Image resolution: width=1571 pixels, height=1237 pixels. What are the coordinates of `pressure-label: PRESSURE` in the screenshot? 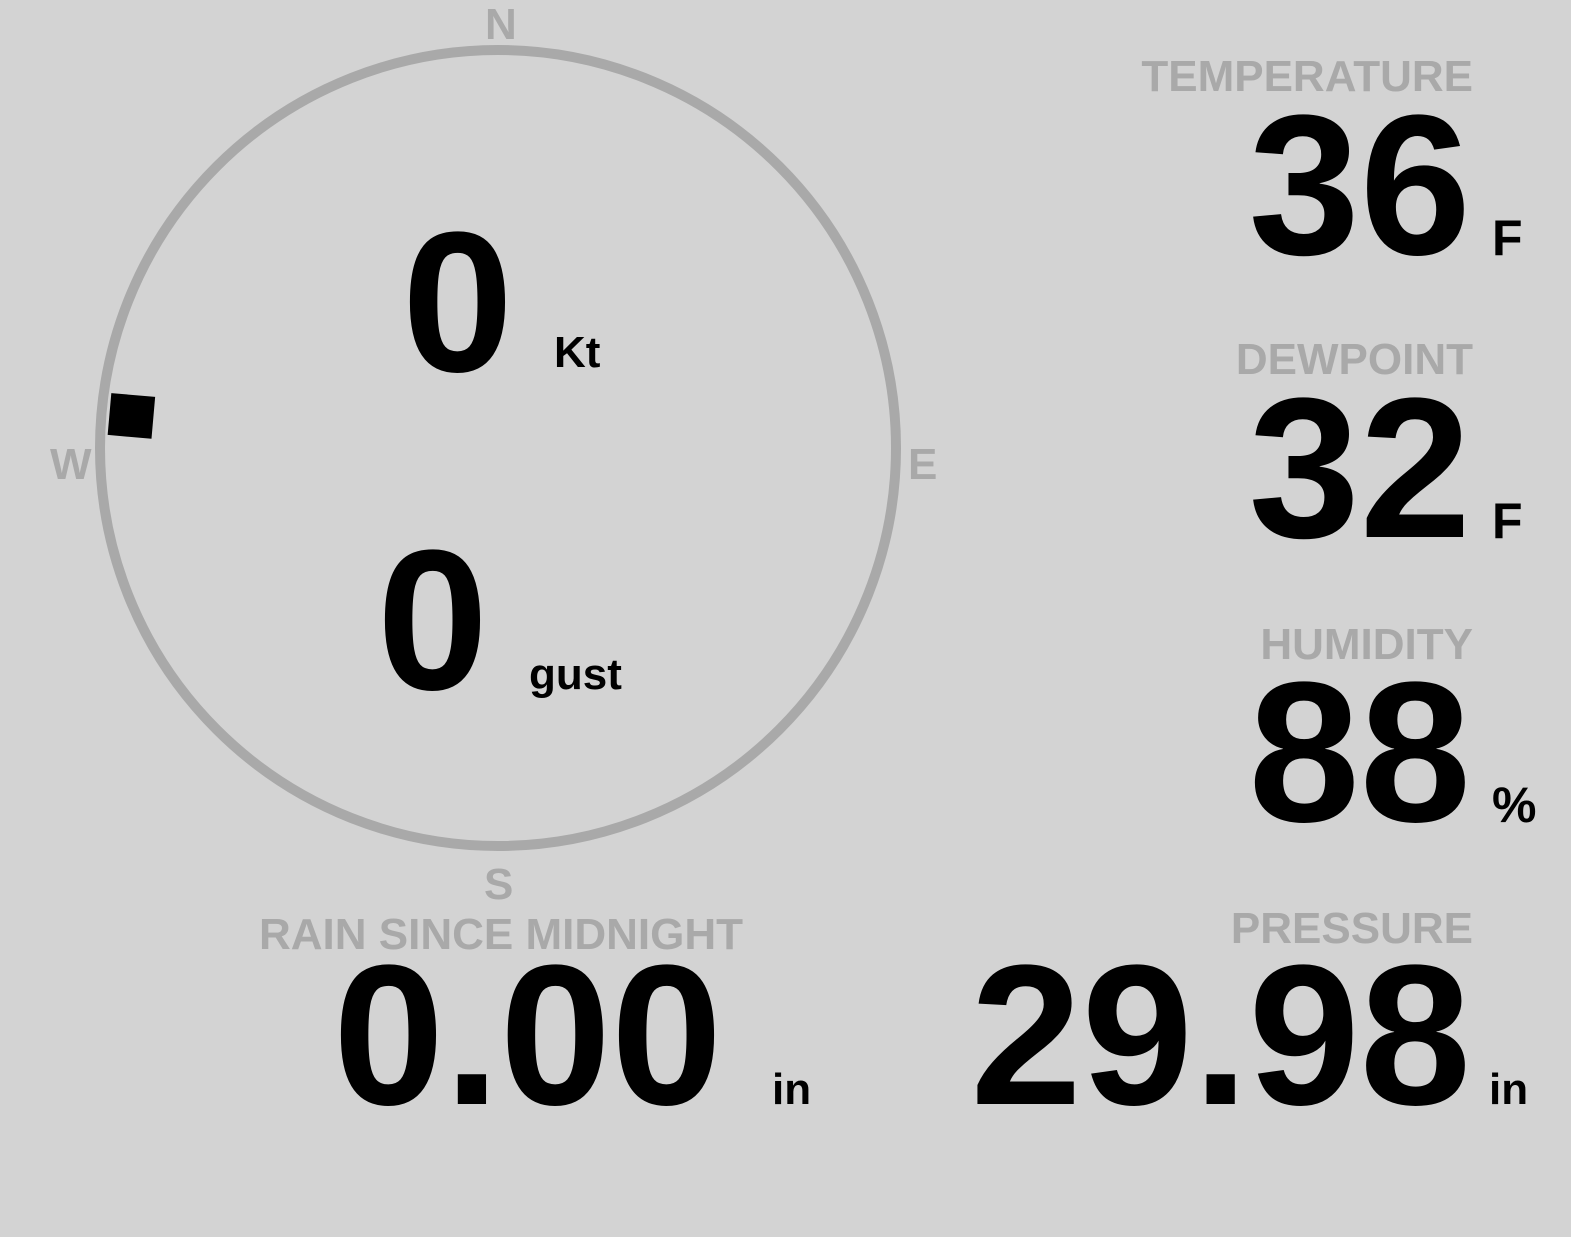 It's located at (1351, 928).